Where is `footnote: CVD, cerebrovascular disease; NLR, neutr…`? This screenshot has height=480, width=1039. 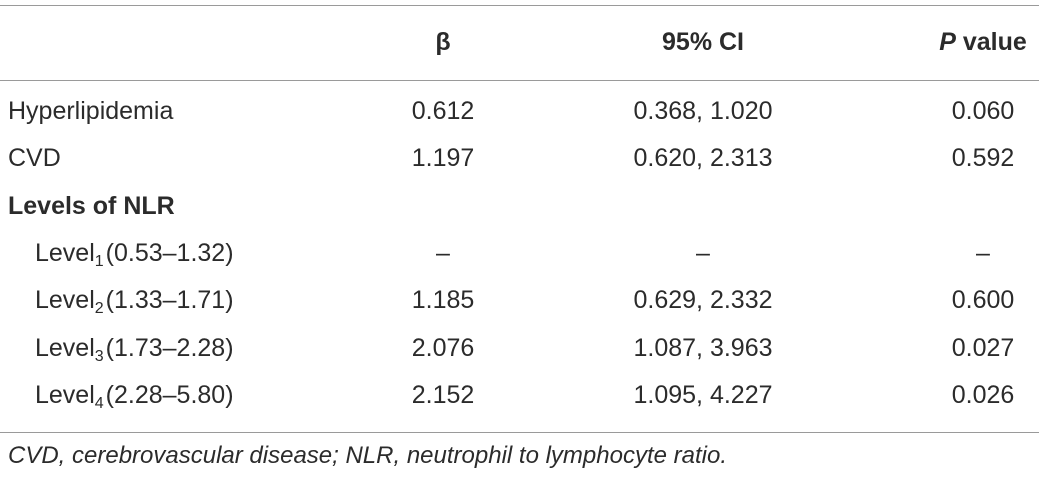
footnote: CVD, cerebrovascular disease; NLR, neutr… is located at coordinates (367, 455).